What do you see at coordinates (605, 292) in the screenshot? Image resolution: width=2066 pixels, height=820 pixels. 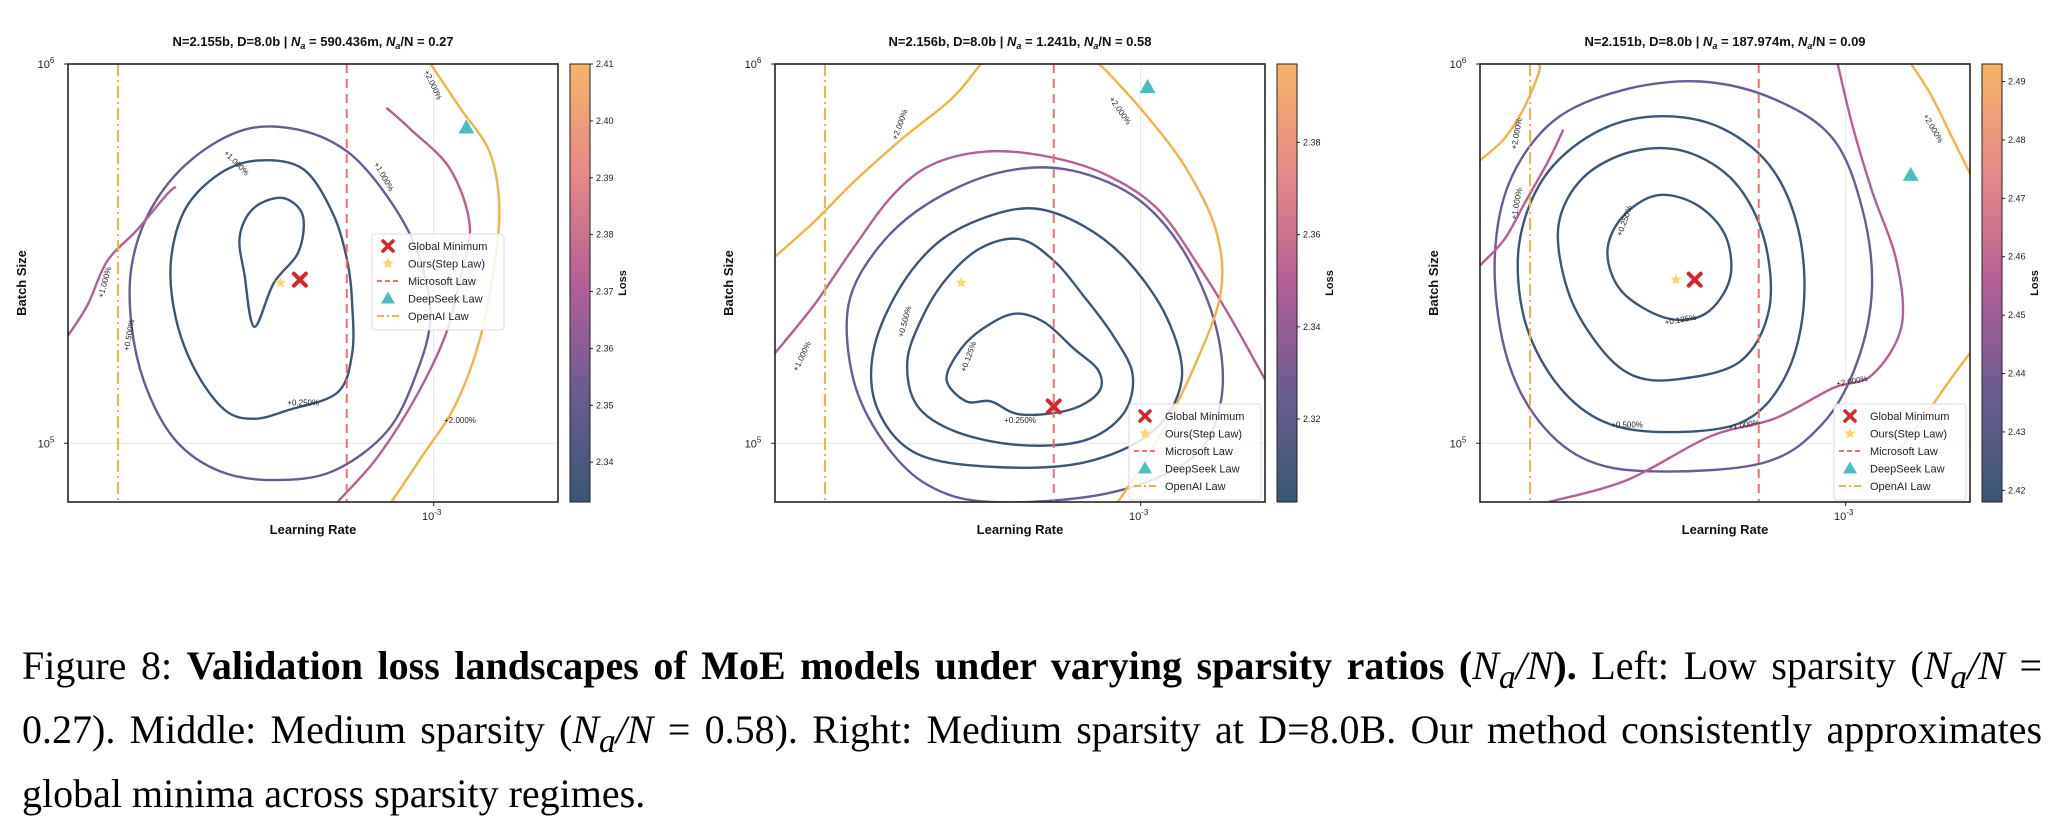 I see `colorbar-tick-label: 2.37` at bounding box center [605, 292].